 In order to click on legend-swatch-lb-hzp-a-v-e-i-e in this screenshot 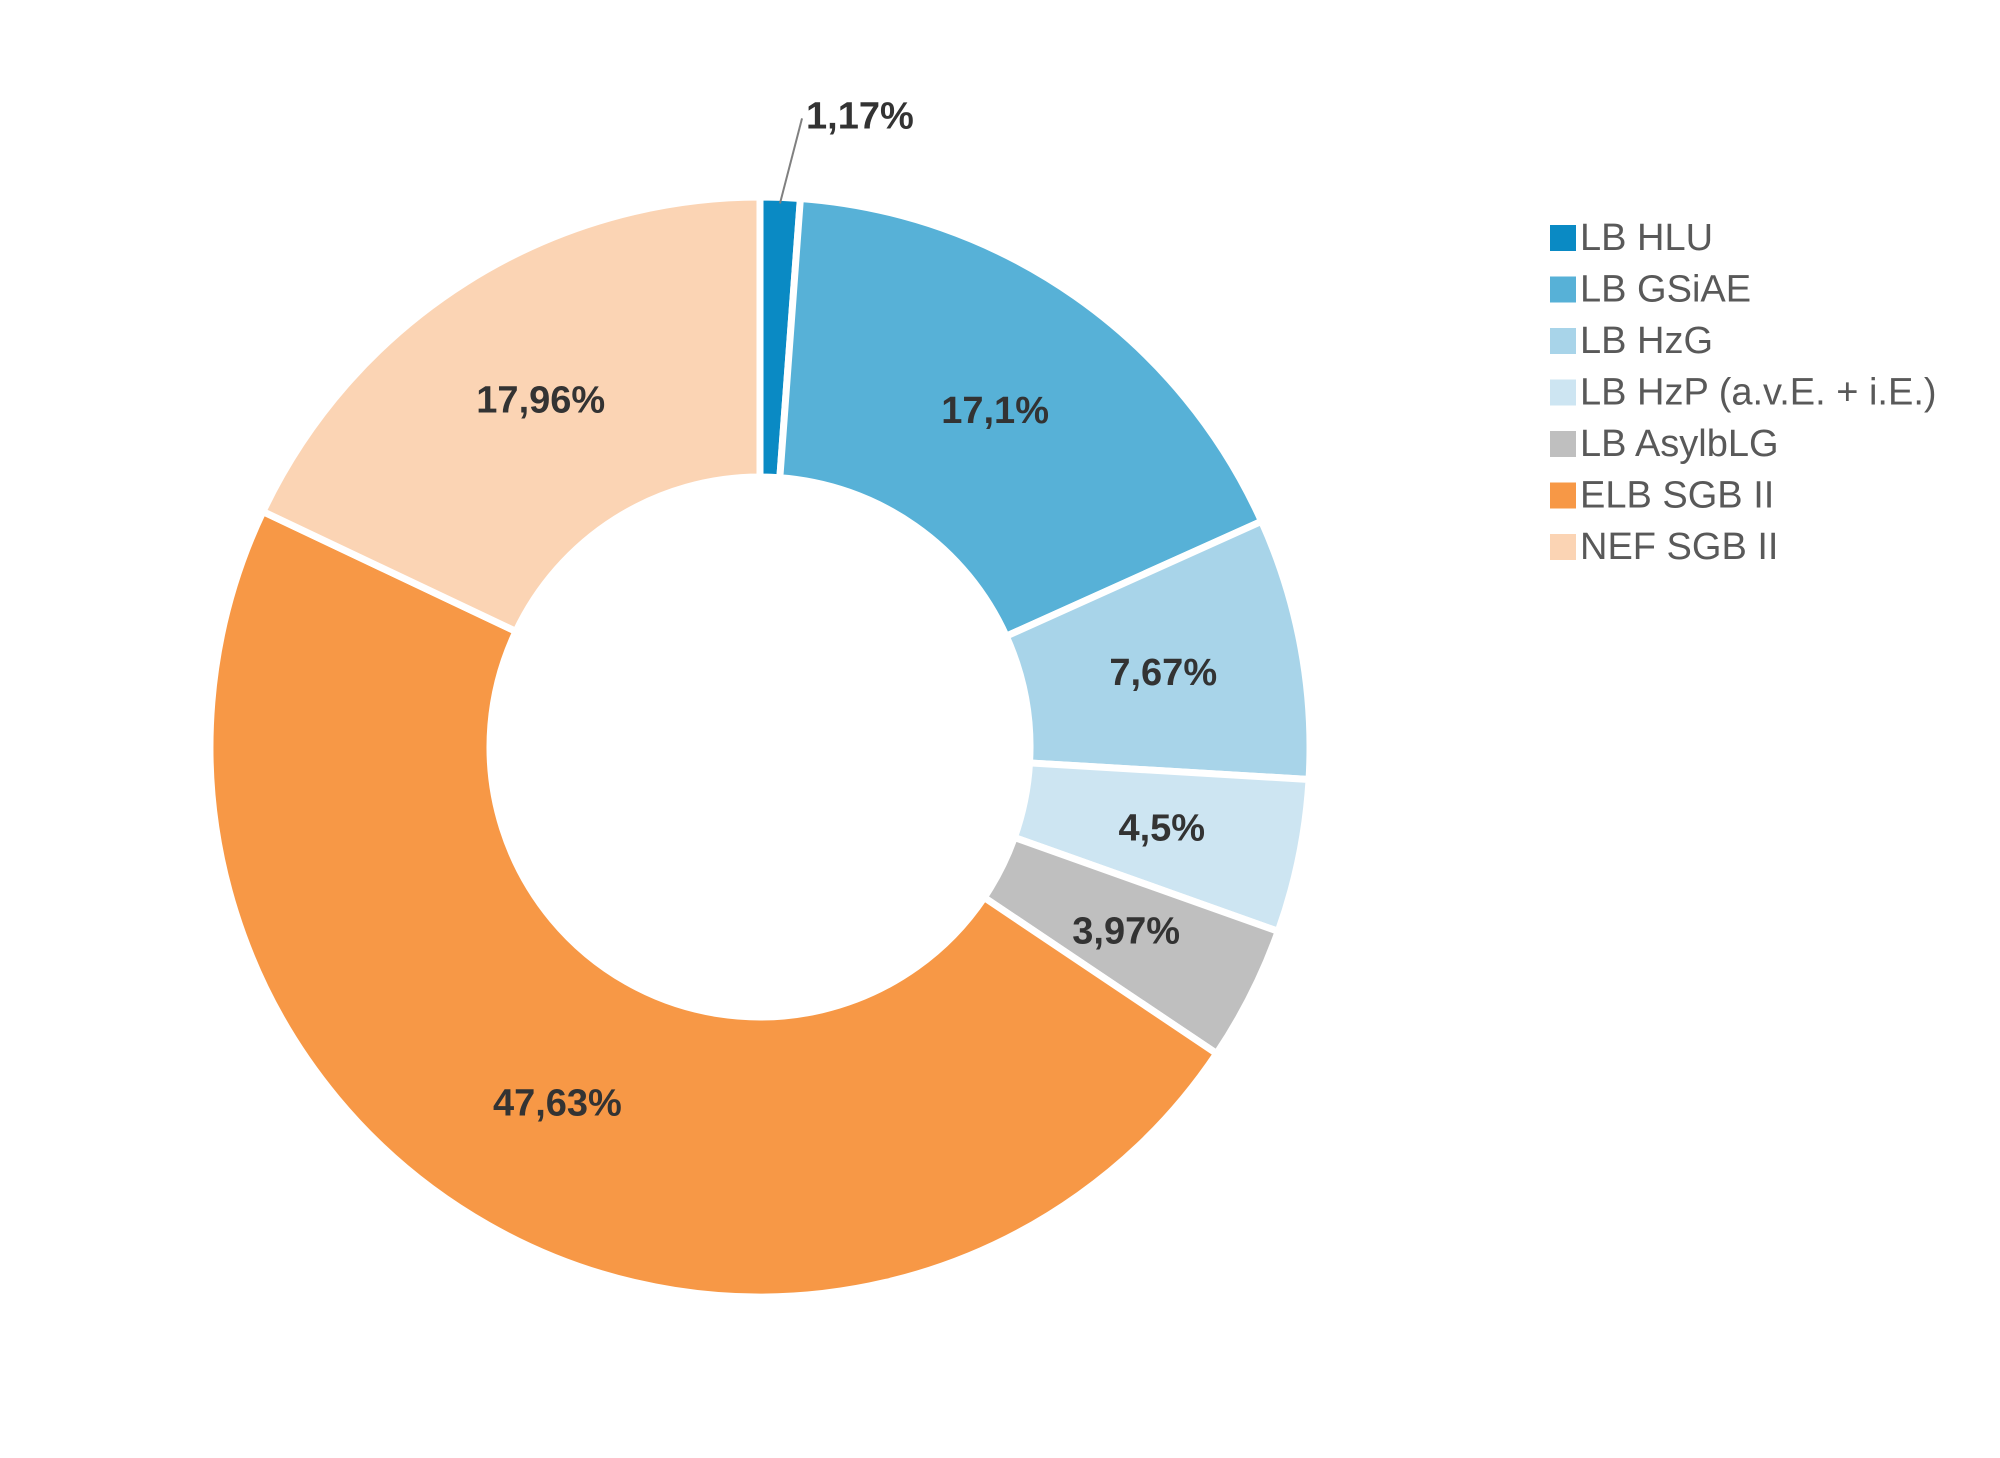, I will do `click(1563, 392)`.